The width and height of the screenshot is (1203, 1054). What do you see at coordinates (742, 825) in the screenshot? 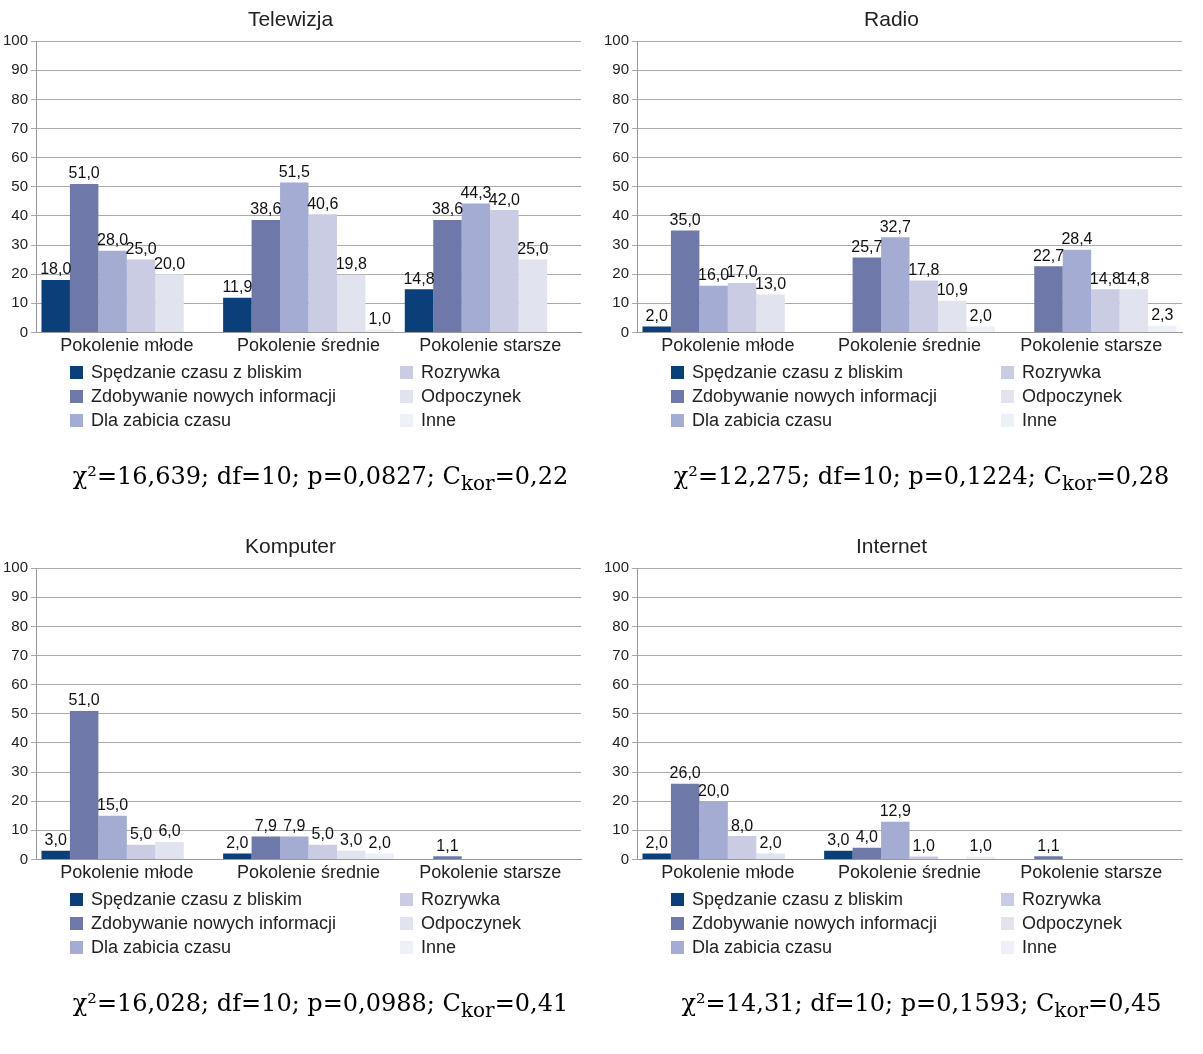
I see `data-label: 8,0` at bounding box center [742, 825].